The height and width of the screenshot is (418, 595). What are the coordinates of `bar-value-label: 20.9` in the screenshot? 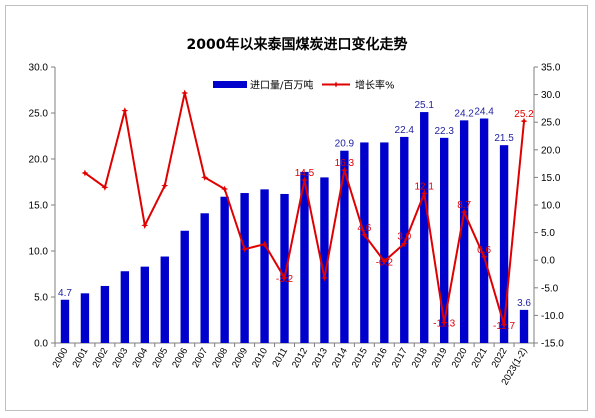 It's located at (345, 144).